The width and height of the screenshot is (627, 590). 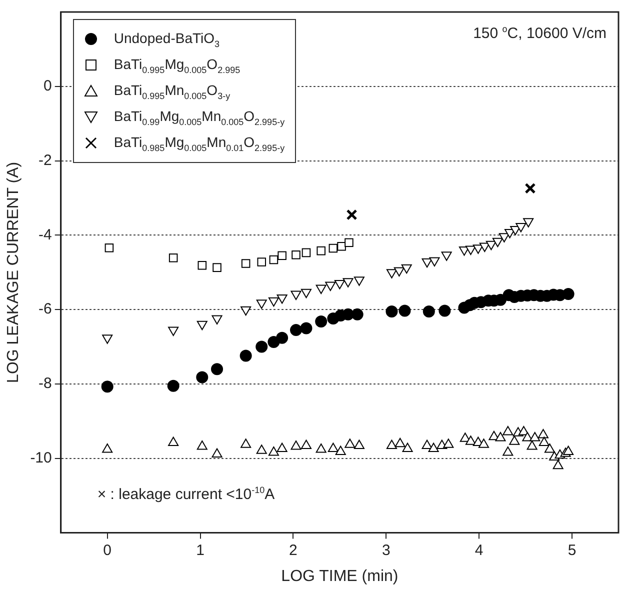 I want to click on x-tick-label: 3, so click(x=386, y=550).